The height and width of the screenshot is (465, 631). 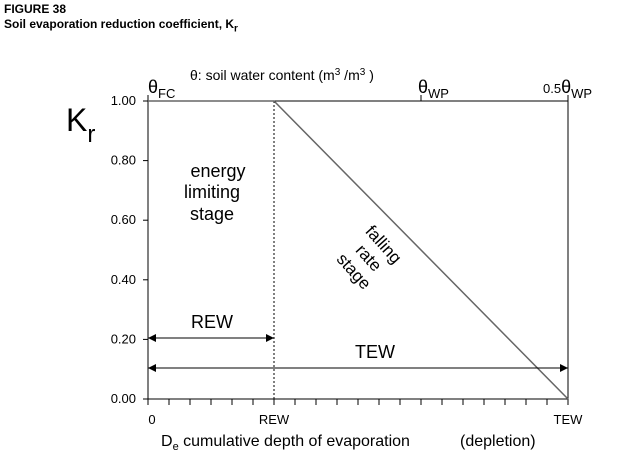 What do you see at coordinates (270, 338) in the screenshot?
I see `rew-arrow-head-right` at bounding box center [270, 338].